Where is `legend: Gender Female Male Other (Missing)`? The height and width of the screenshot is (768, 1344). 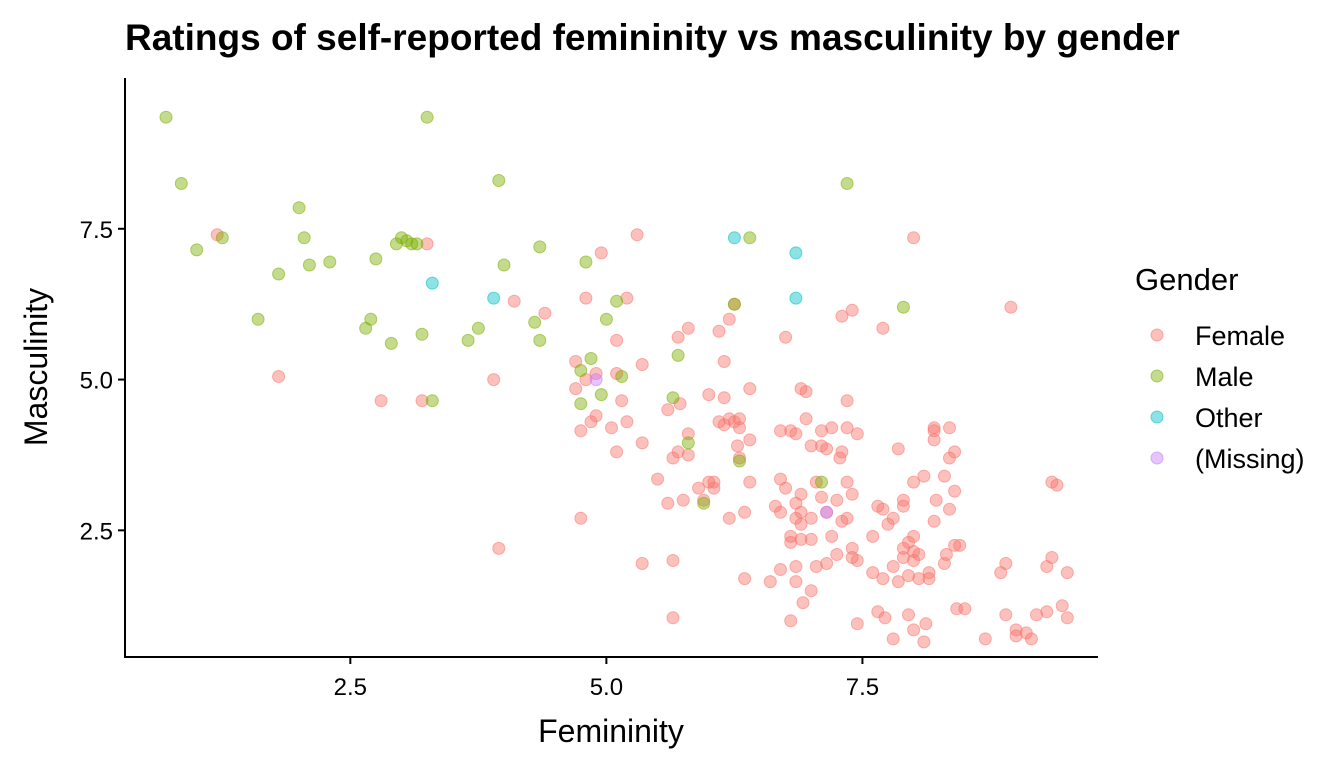 legend: Gender Female Male Other (Missing) is located at coordinates (1220, 368).